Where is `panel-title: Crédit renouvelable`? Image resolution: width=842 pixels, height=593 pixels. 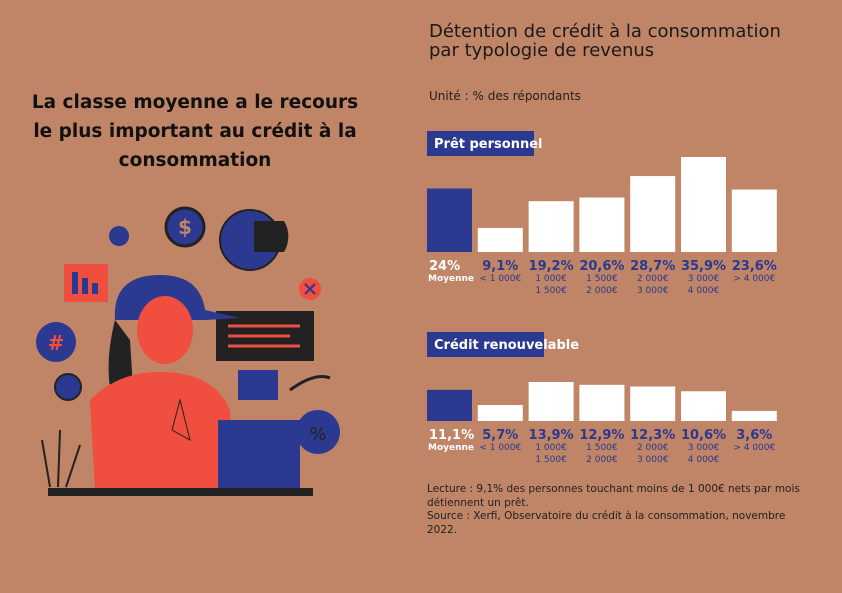 panel-title: Crédit renouvelable is located at coordinates (506, 345).